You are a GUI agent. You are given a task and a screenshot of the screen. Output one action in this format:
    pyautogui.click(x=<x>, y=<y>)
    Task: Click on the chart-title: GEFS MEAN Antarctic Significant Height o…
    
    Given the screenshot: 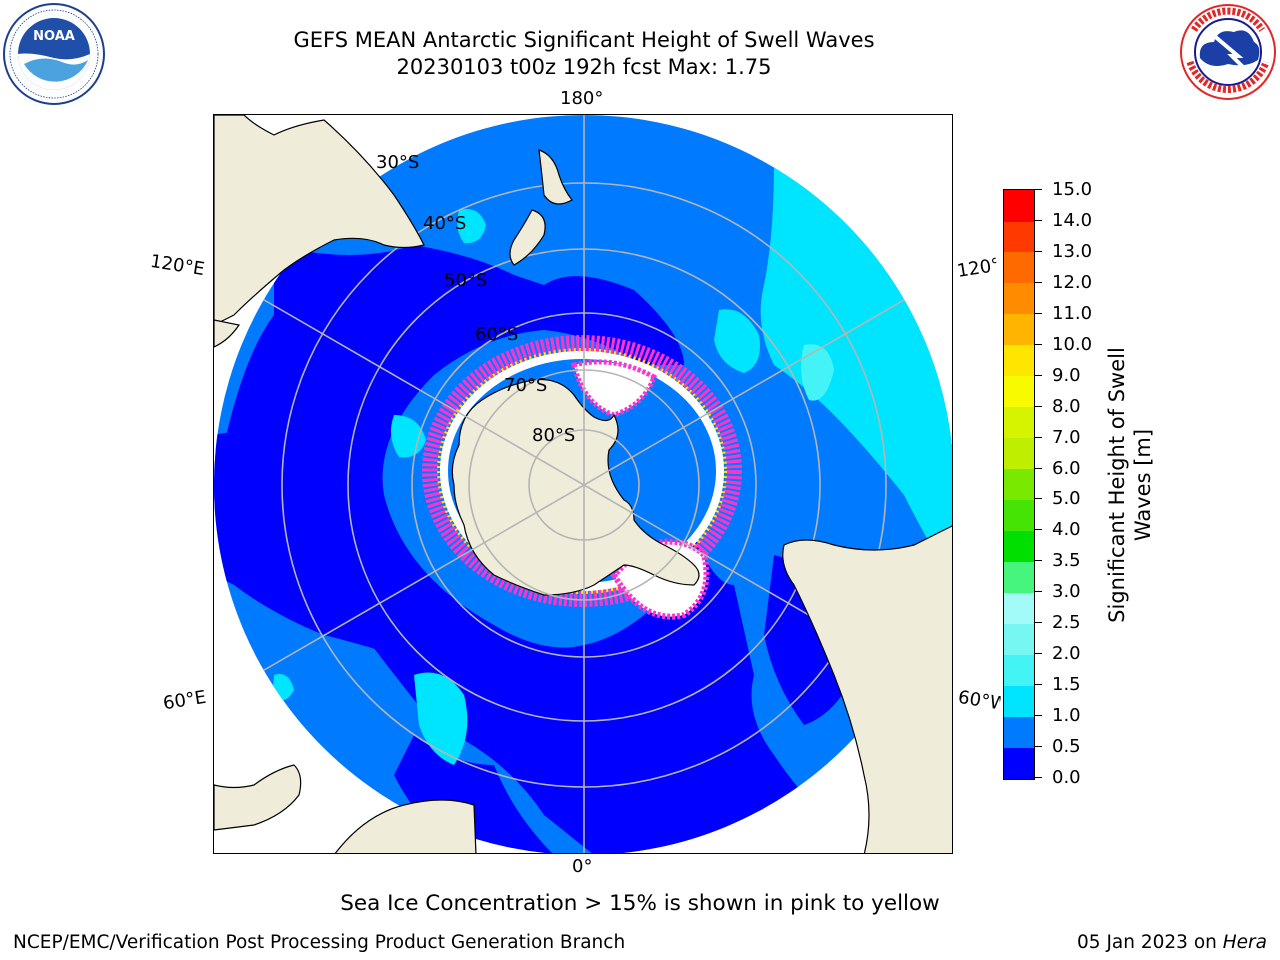 What is the action you would take?
    pyautogui.click(x=584, y=40)
    